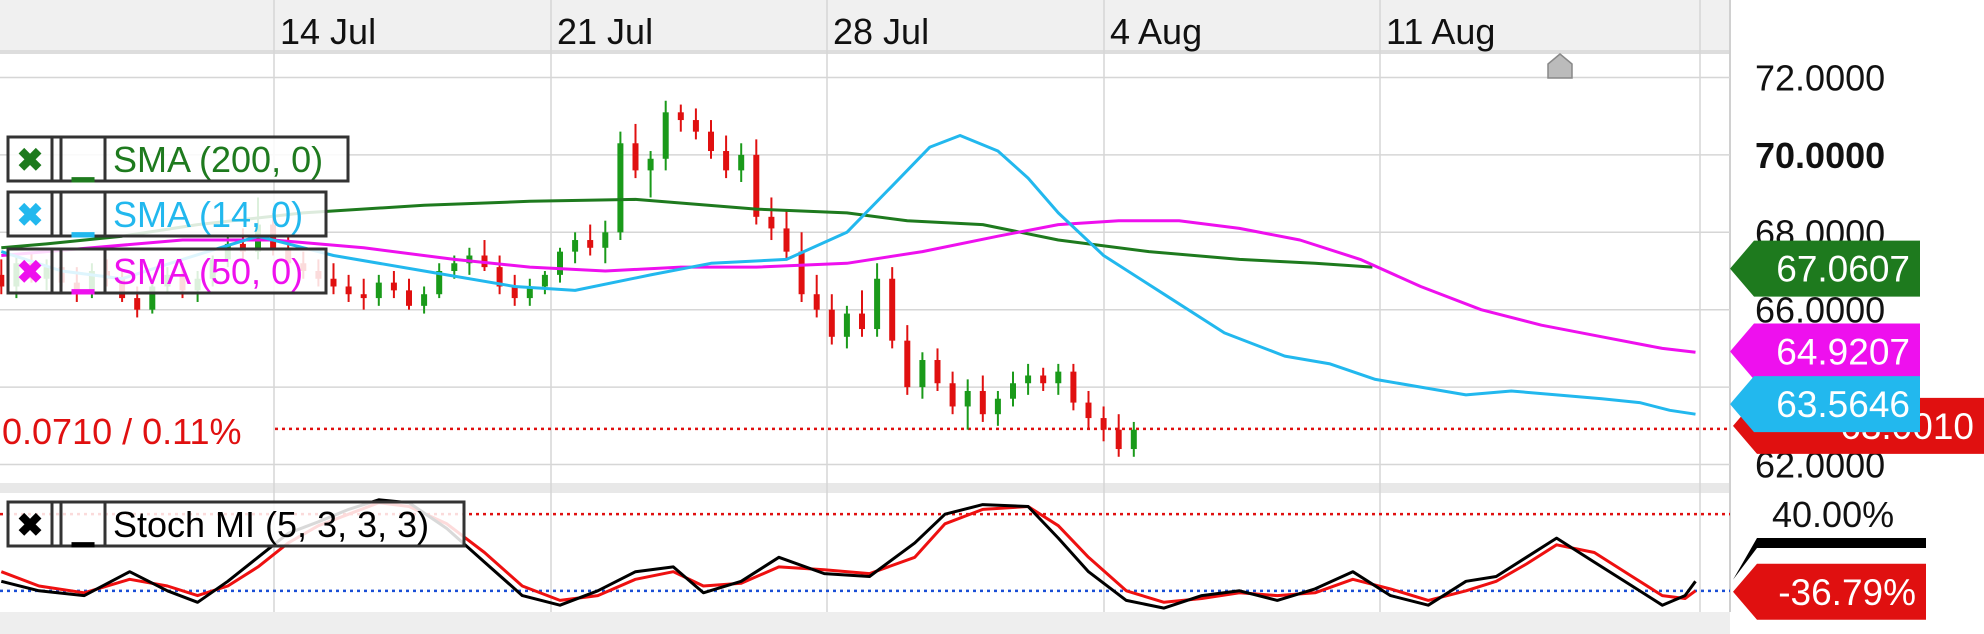  What do you see at coordinates (881, 31) in the screenshot?
I see `x-tick-label: 28 Jul` at bounding box center [881, 31].